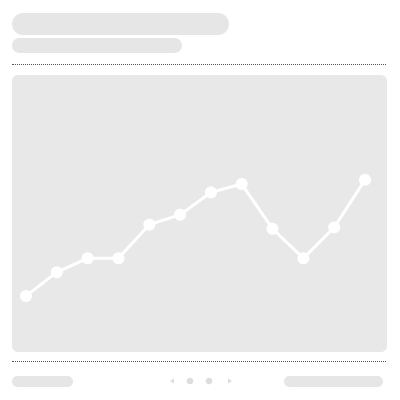 The width and height of the screenshot is (400, 400). Describe the element at coordinates (199, 361) in the screenshot. I see `bottom-divider` at that location.